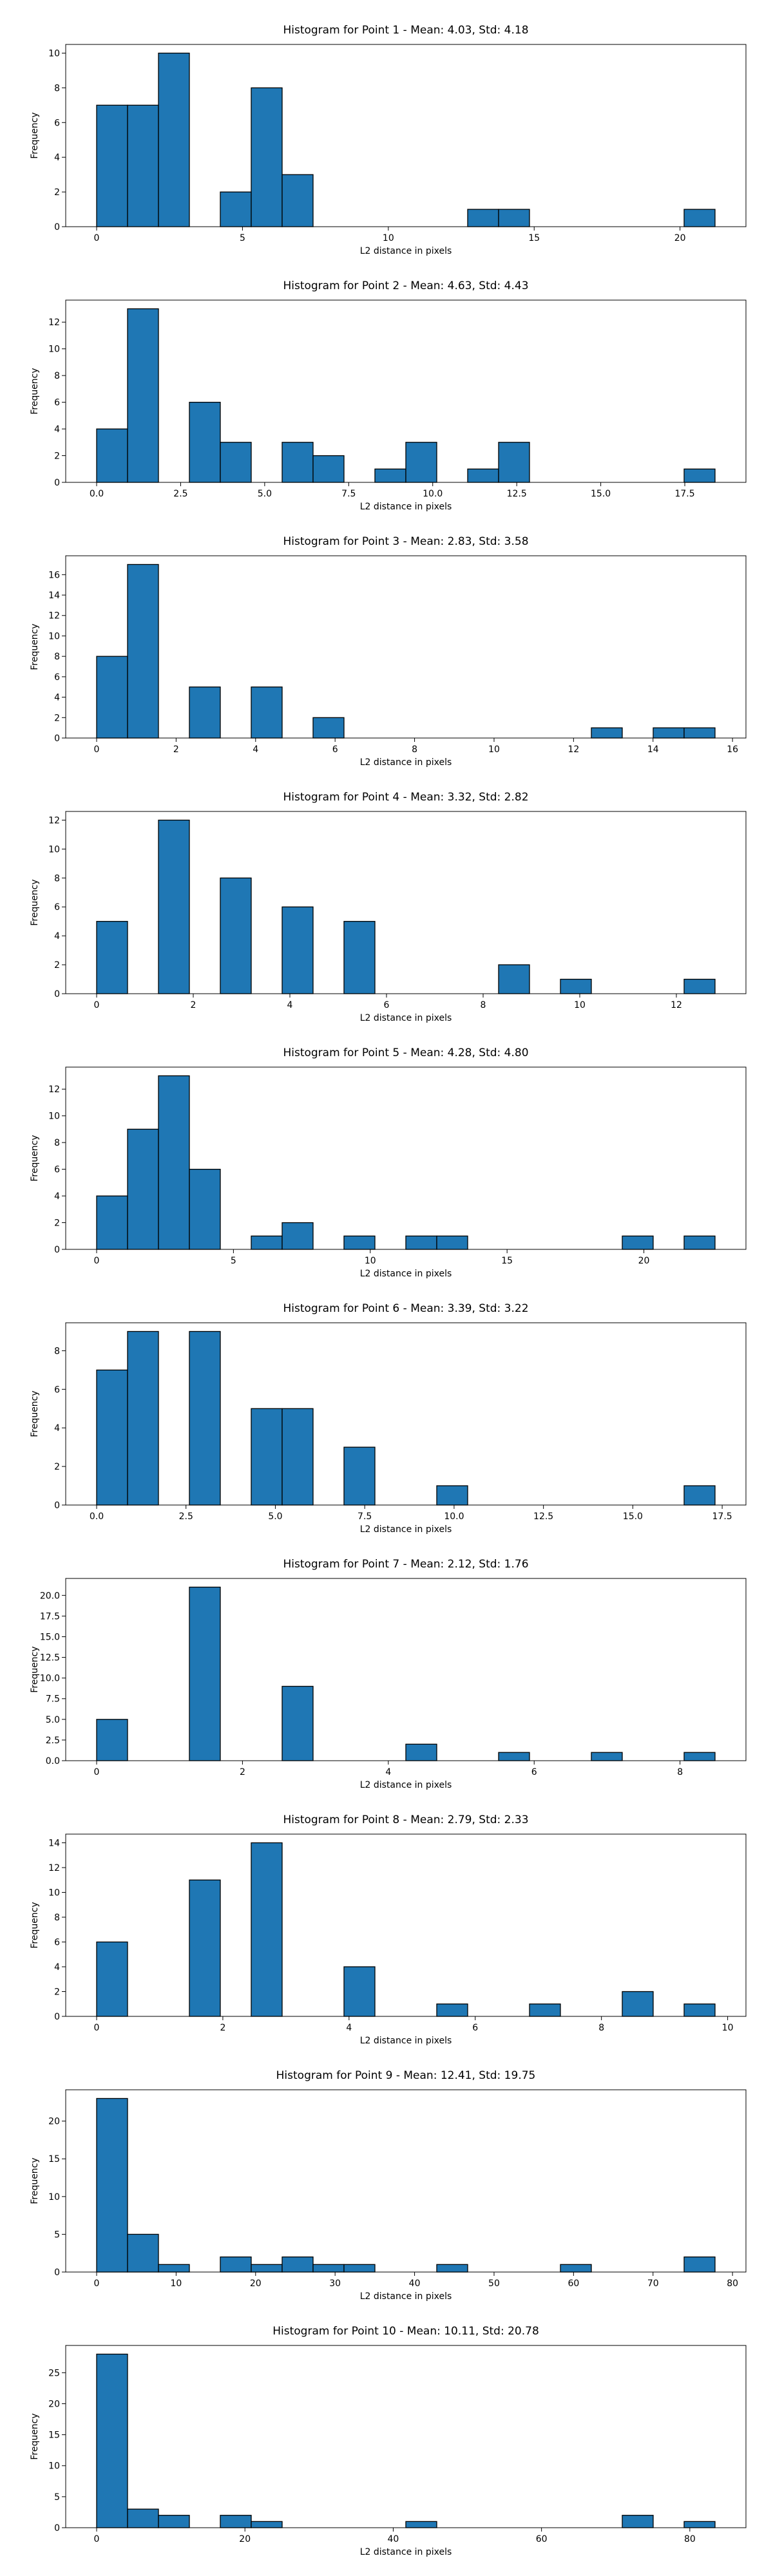 The width and height of the screenshot is (773, 2576). I want to click on x-tick-label: 80, so click(732, 2283).